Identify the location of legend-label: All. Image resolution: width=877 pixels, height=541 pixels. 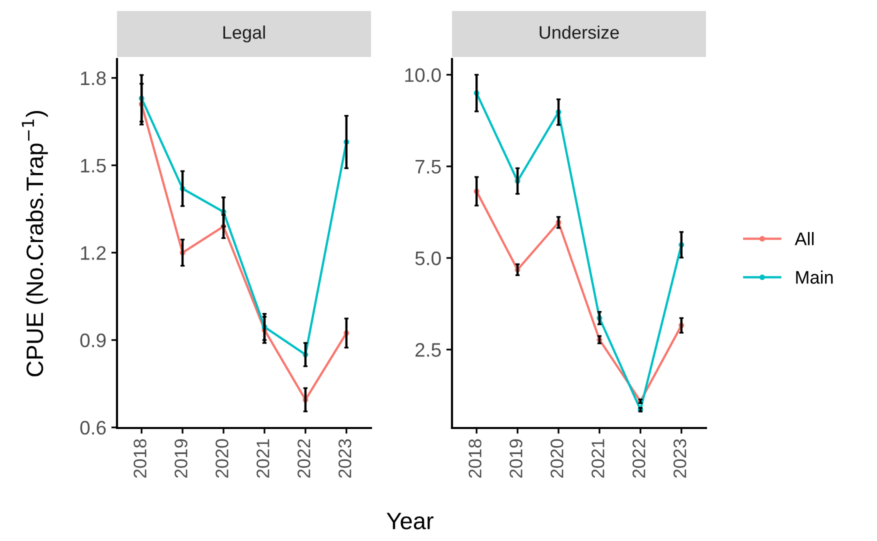
(804, 239).